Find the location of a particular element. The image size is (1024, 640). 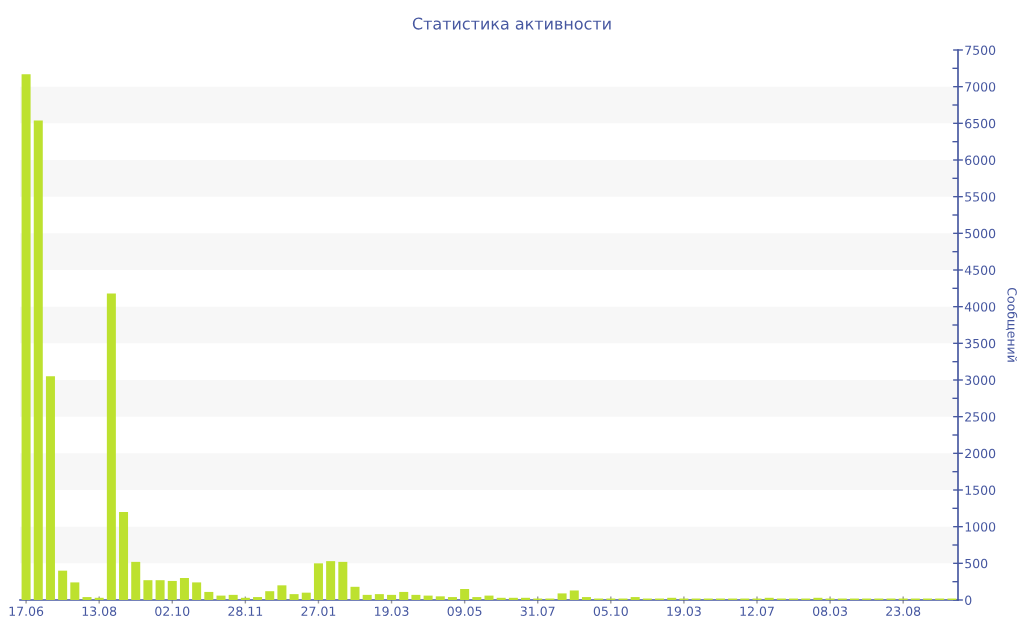

x-tick-label: 12.07 is located at coordinates (757, 611).